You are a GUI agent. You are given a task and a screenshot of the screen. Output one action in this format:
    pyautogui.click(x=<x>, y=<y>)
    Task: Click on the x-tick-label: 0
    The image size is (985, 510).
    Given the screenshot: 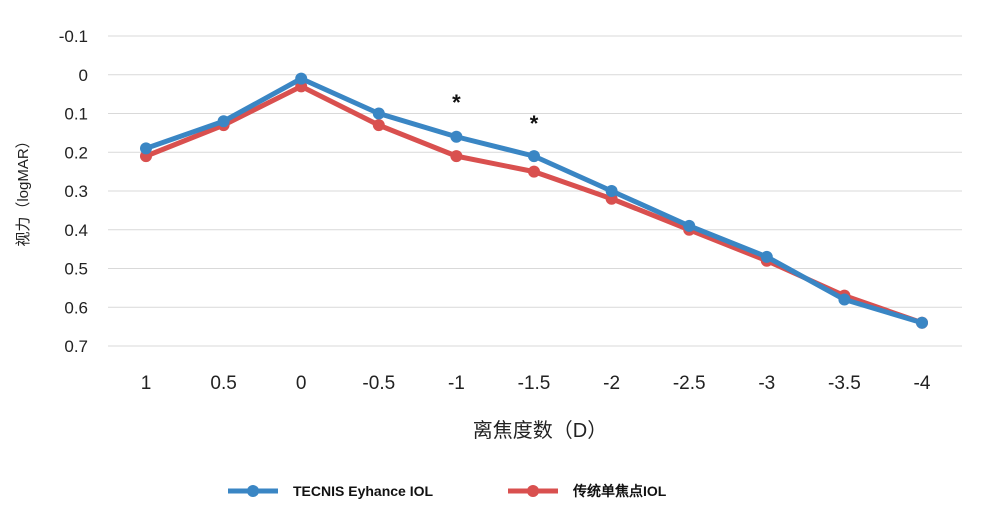 What is the action you would take?
    pyautogui.click(x=301, y=383)
    